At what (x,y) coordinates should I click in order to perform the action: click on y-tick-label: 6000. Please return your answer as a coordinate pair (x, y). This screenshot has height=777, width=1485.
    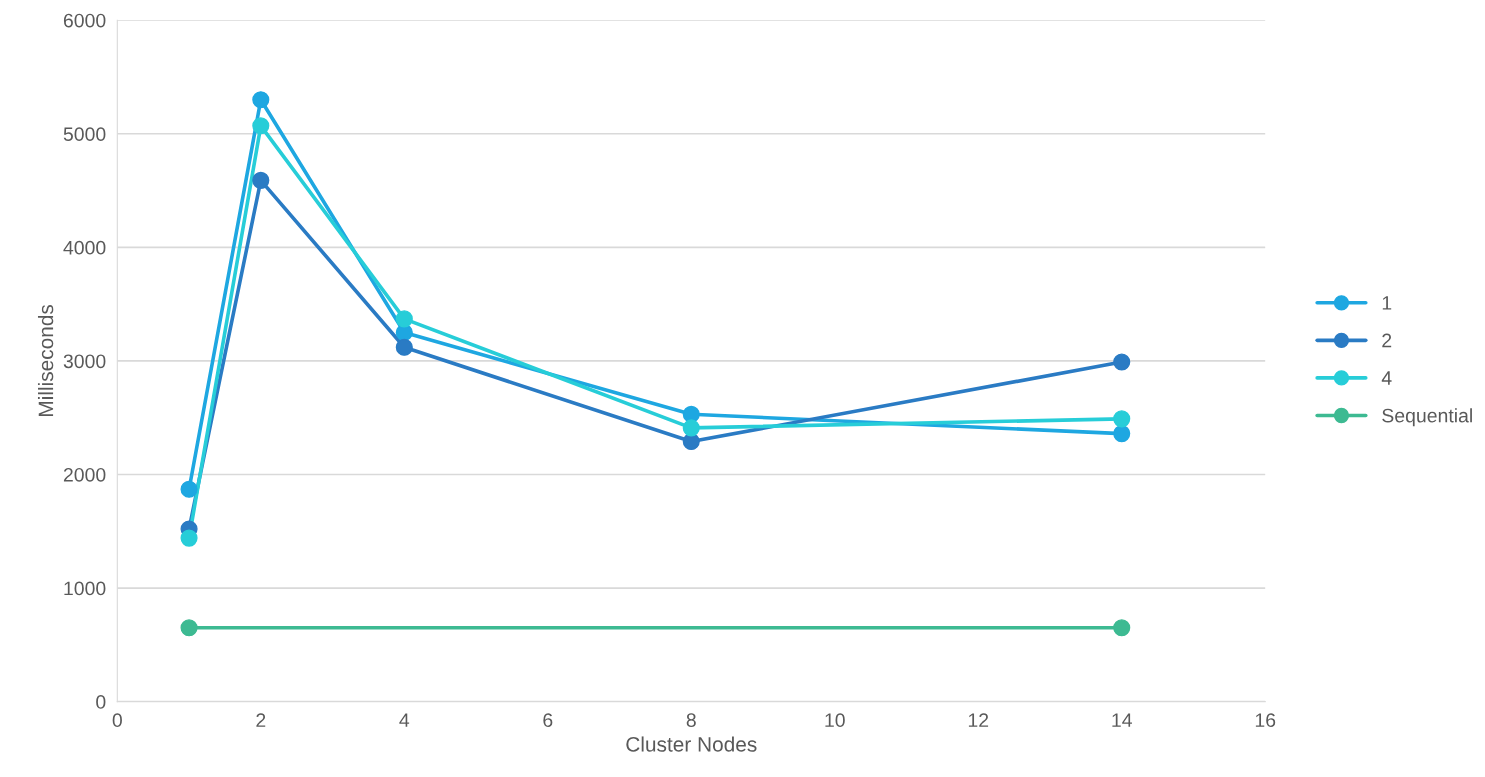
    Looking at the image, I should click on (84, 20).